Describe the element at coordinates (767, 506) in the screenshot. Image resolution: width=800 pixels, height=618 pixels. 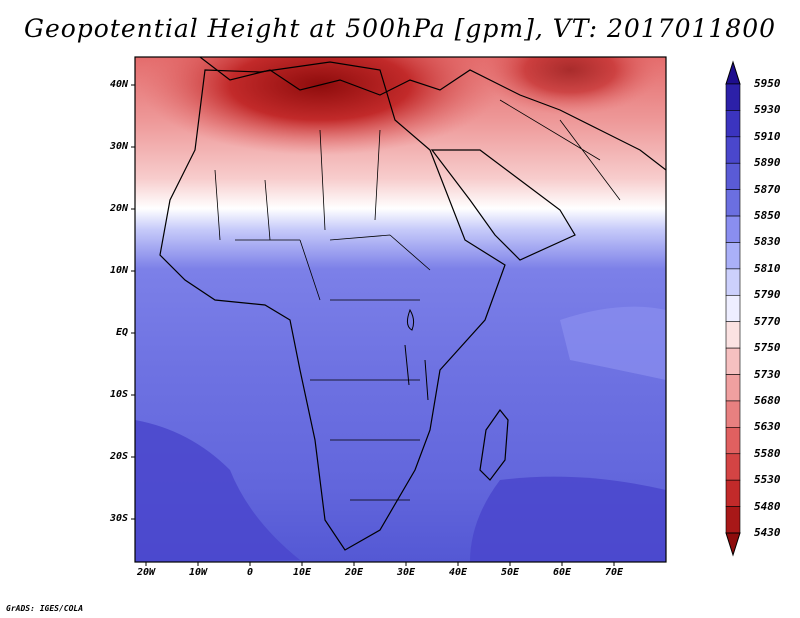
I see `colorbar-label: 5480` at that location.